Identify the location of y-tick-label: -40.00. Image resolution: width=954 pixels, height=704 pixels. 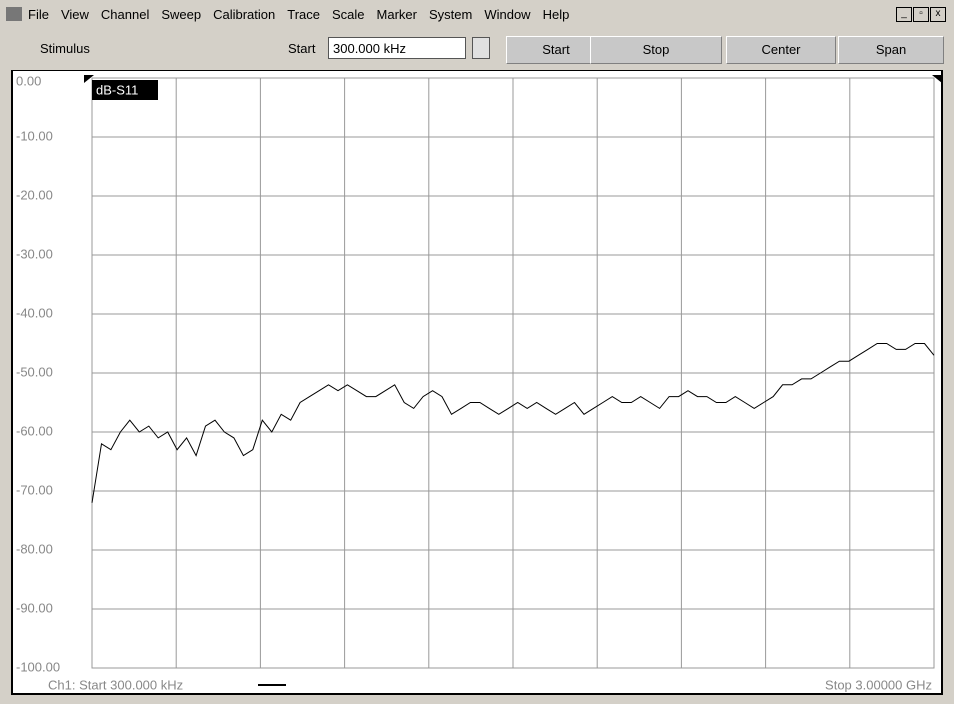
(34, 312).